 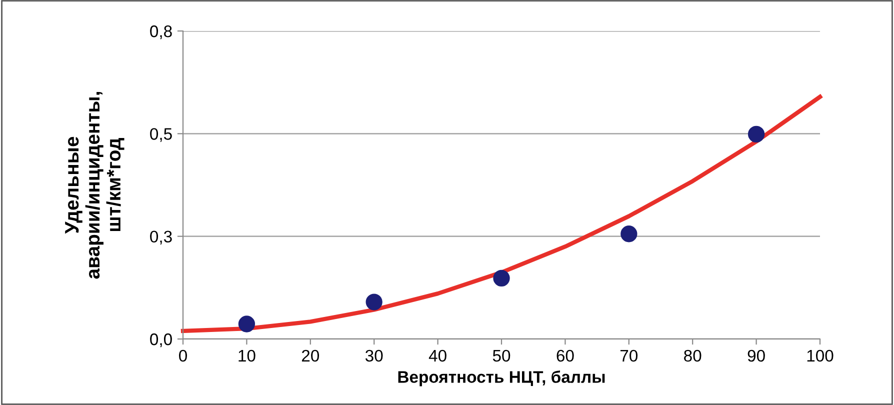 I want to click on x-axis-title: Вероятность НЦТ, баллы, so click(x=501, y=378).